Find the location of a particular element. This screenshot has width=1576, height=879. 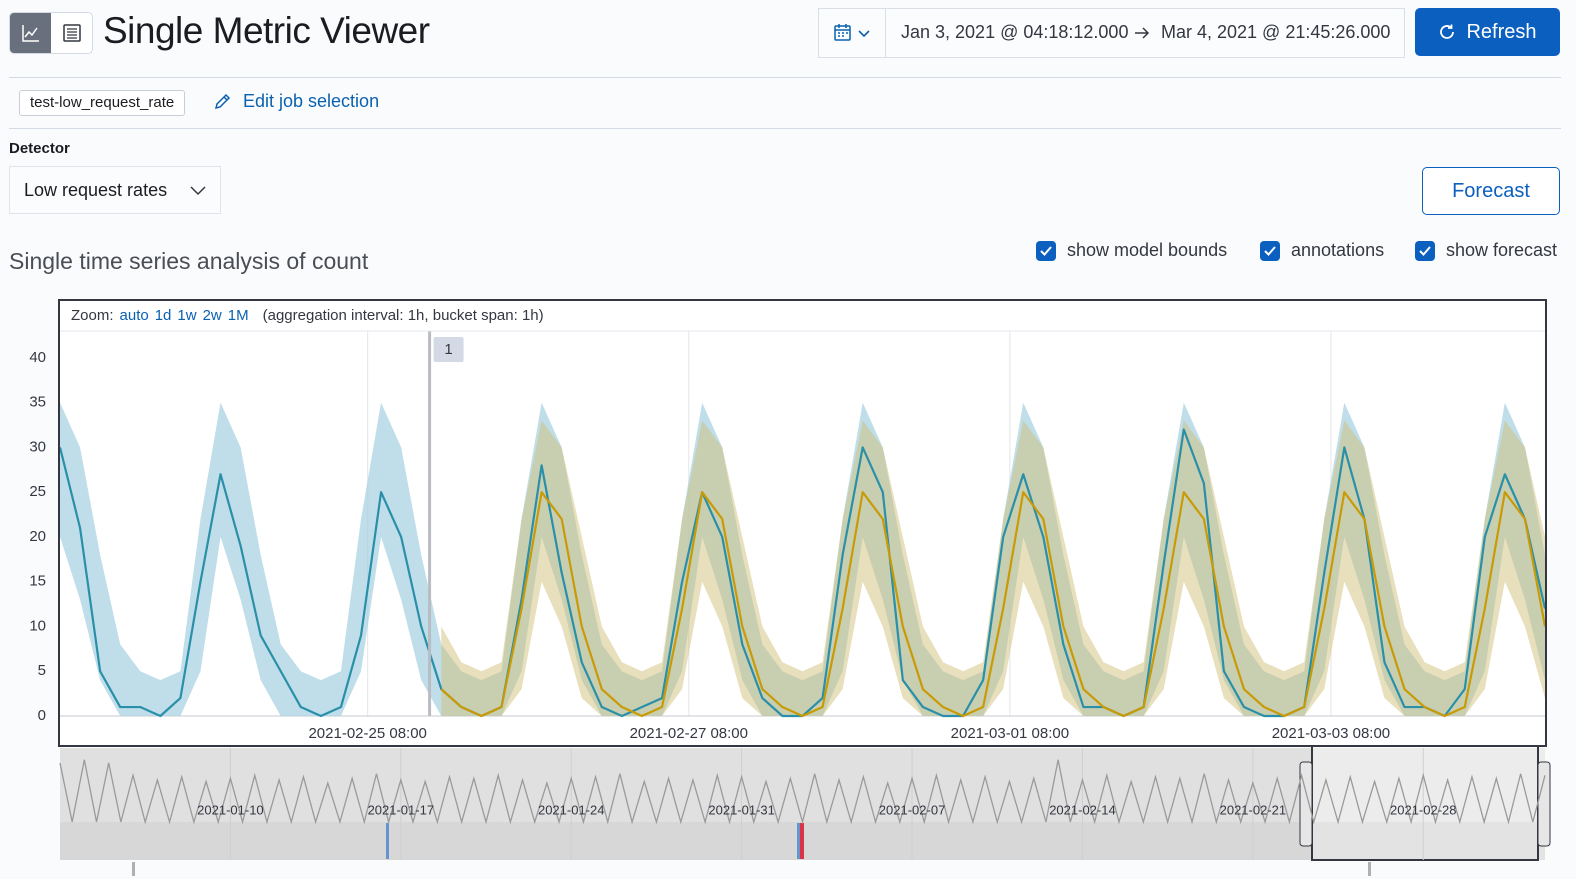

annotation-label: 1 is located at coordinates (448, 349).